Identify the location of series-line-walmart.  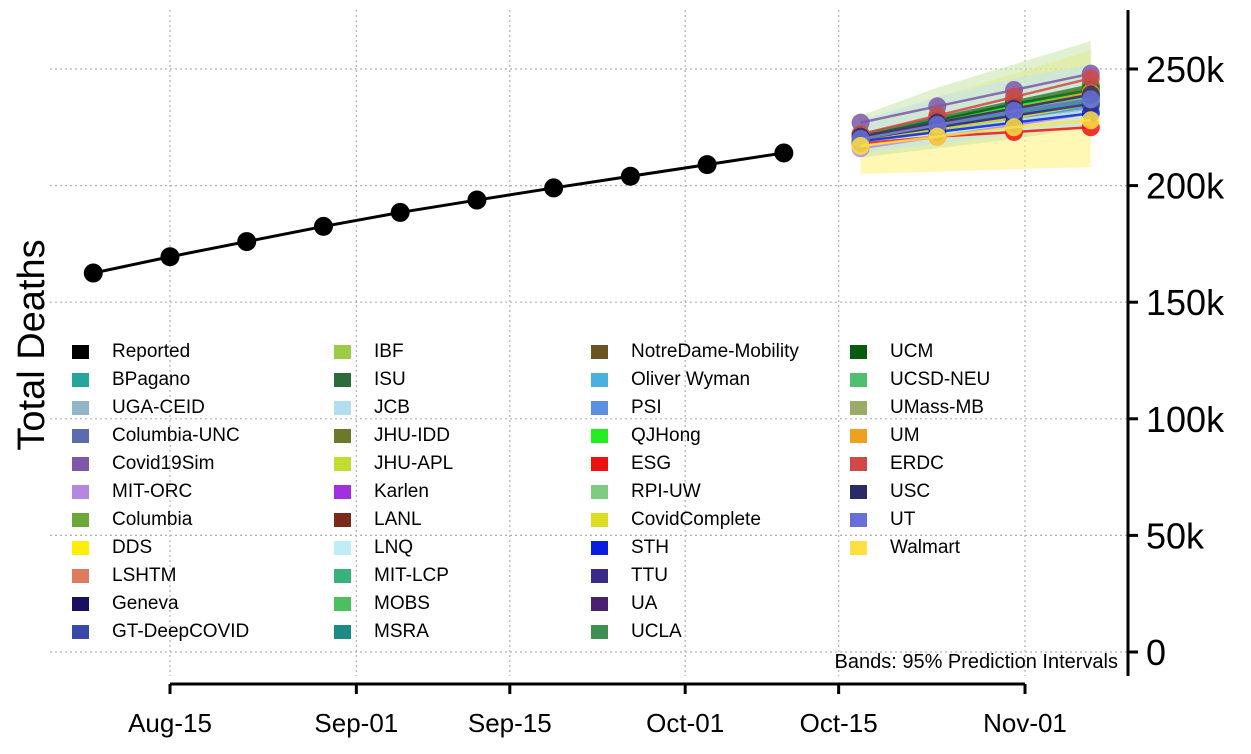
(975, 133).